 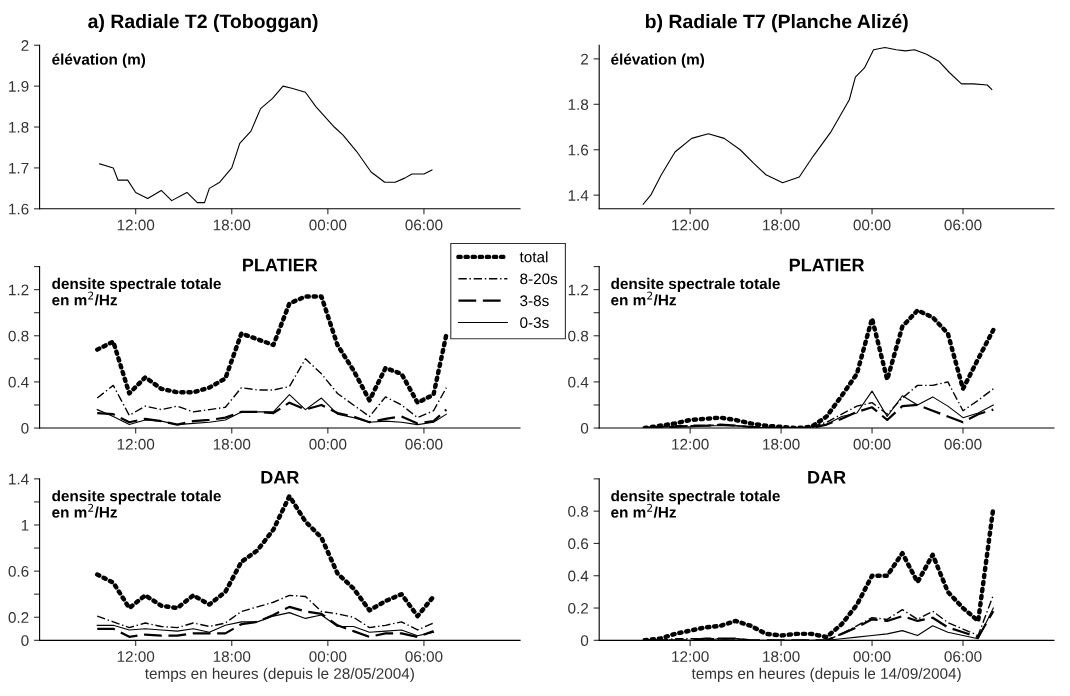 What do you see at coordinates (203, 23) in the screenshot?
I see `chart-title: a) Radiale T2 (Toboggan)` at bounding box center [203, 23].